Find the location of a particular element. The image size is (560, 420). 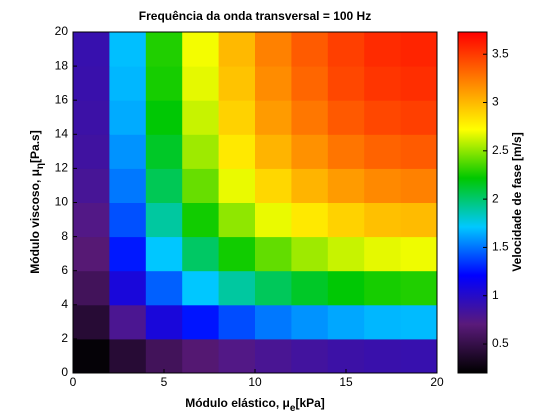

colorbar-tick-label: 3 is located at coordinates (495, 102).